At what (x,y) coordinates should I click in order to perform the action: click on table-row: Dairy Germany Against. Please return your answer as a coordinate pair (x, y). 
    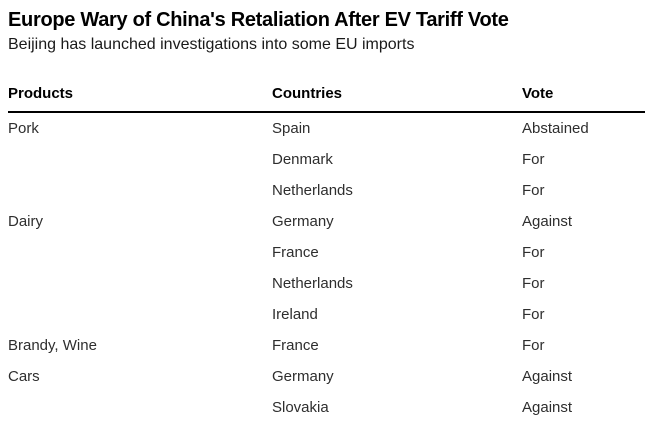
    Looking at the image, I should click on (326, 221).